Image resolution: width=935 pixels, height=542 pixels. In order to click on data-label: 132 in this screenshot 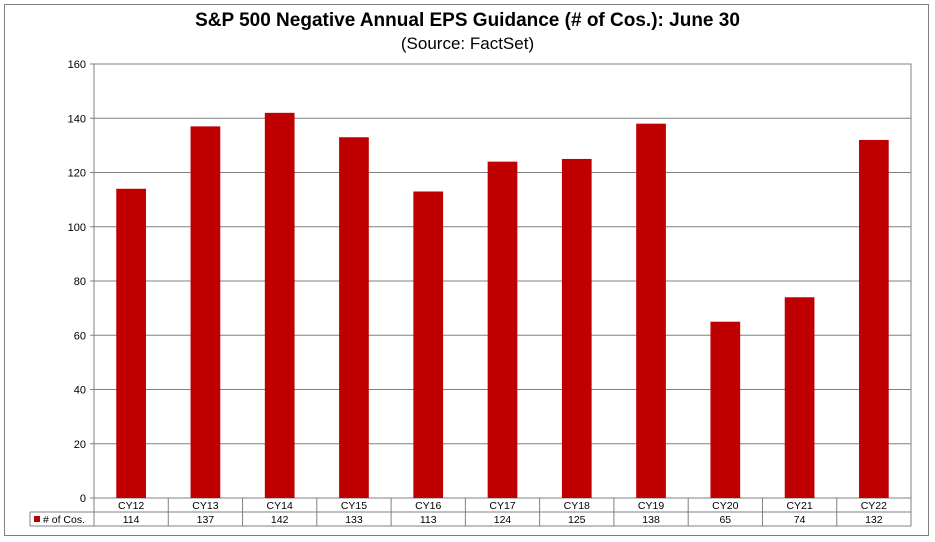, I will do `click(874, 520)`.